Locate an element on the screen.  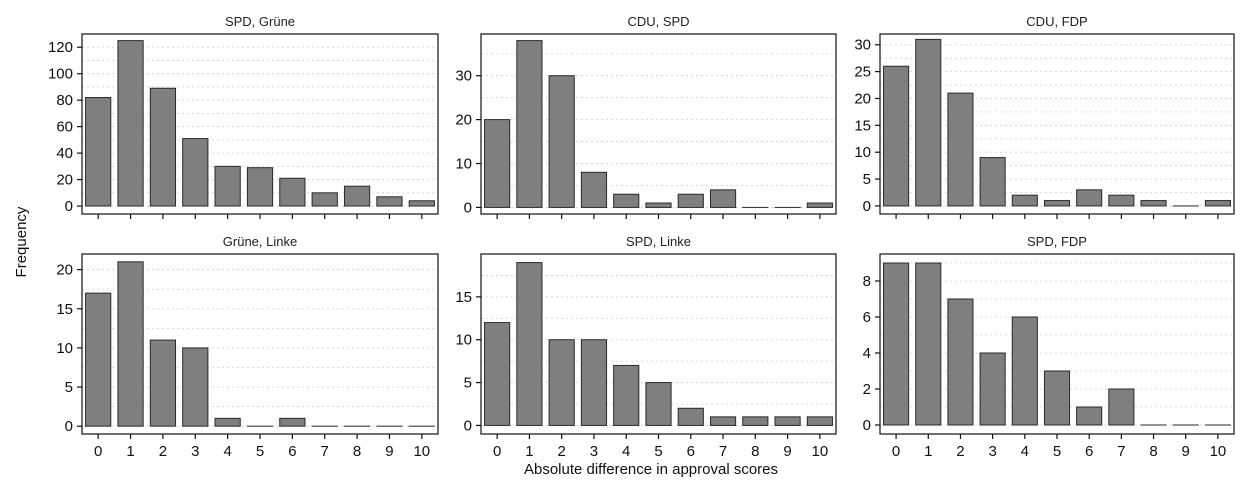
panel-title: SPD, Grüne is located at coordinates (260, 21).